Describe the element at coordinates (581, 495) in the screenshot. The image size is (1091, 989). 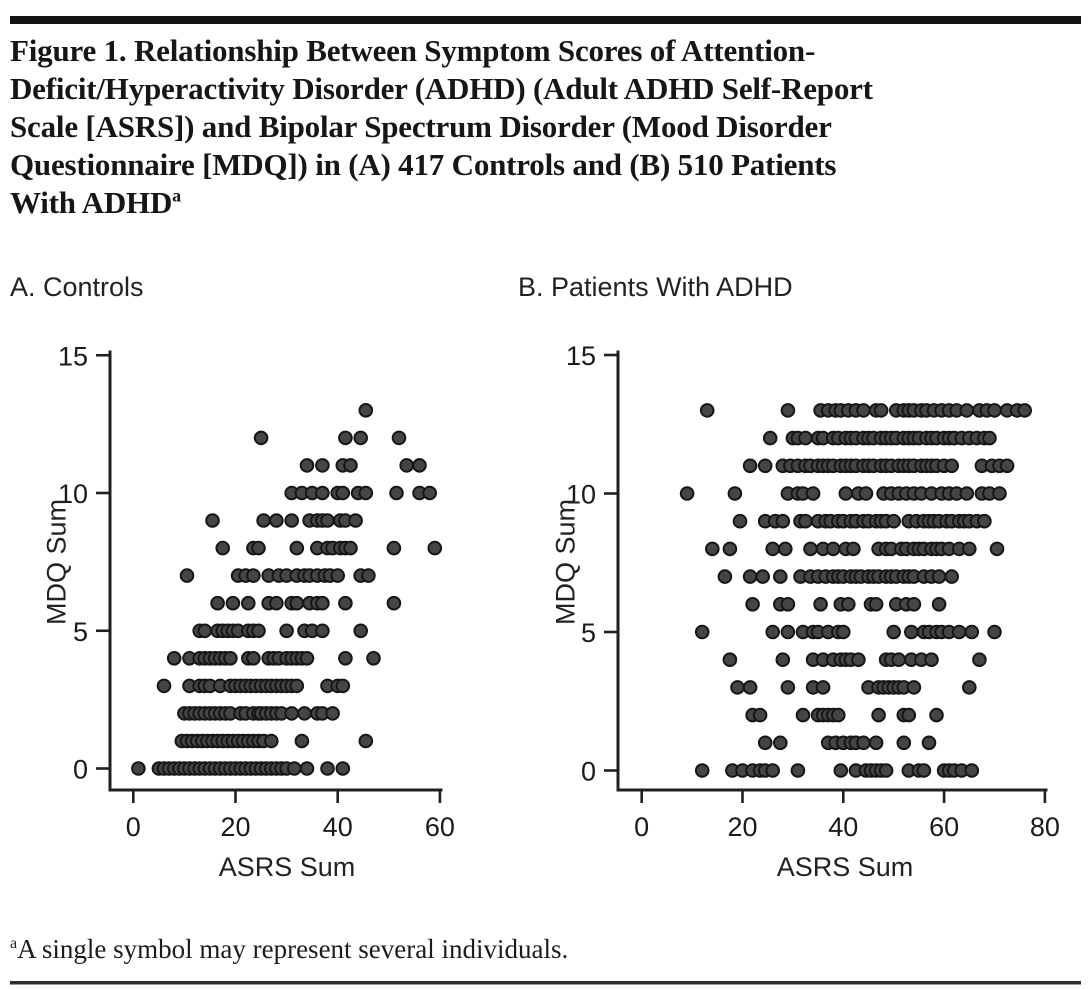
I see `y-tick-label: 10` at that location.